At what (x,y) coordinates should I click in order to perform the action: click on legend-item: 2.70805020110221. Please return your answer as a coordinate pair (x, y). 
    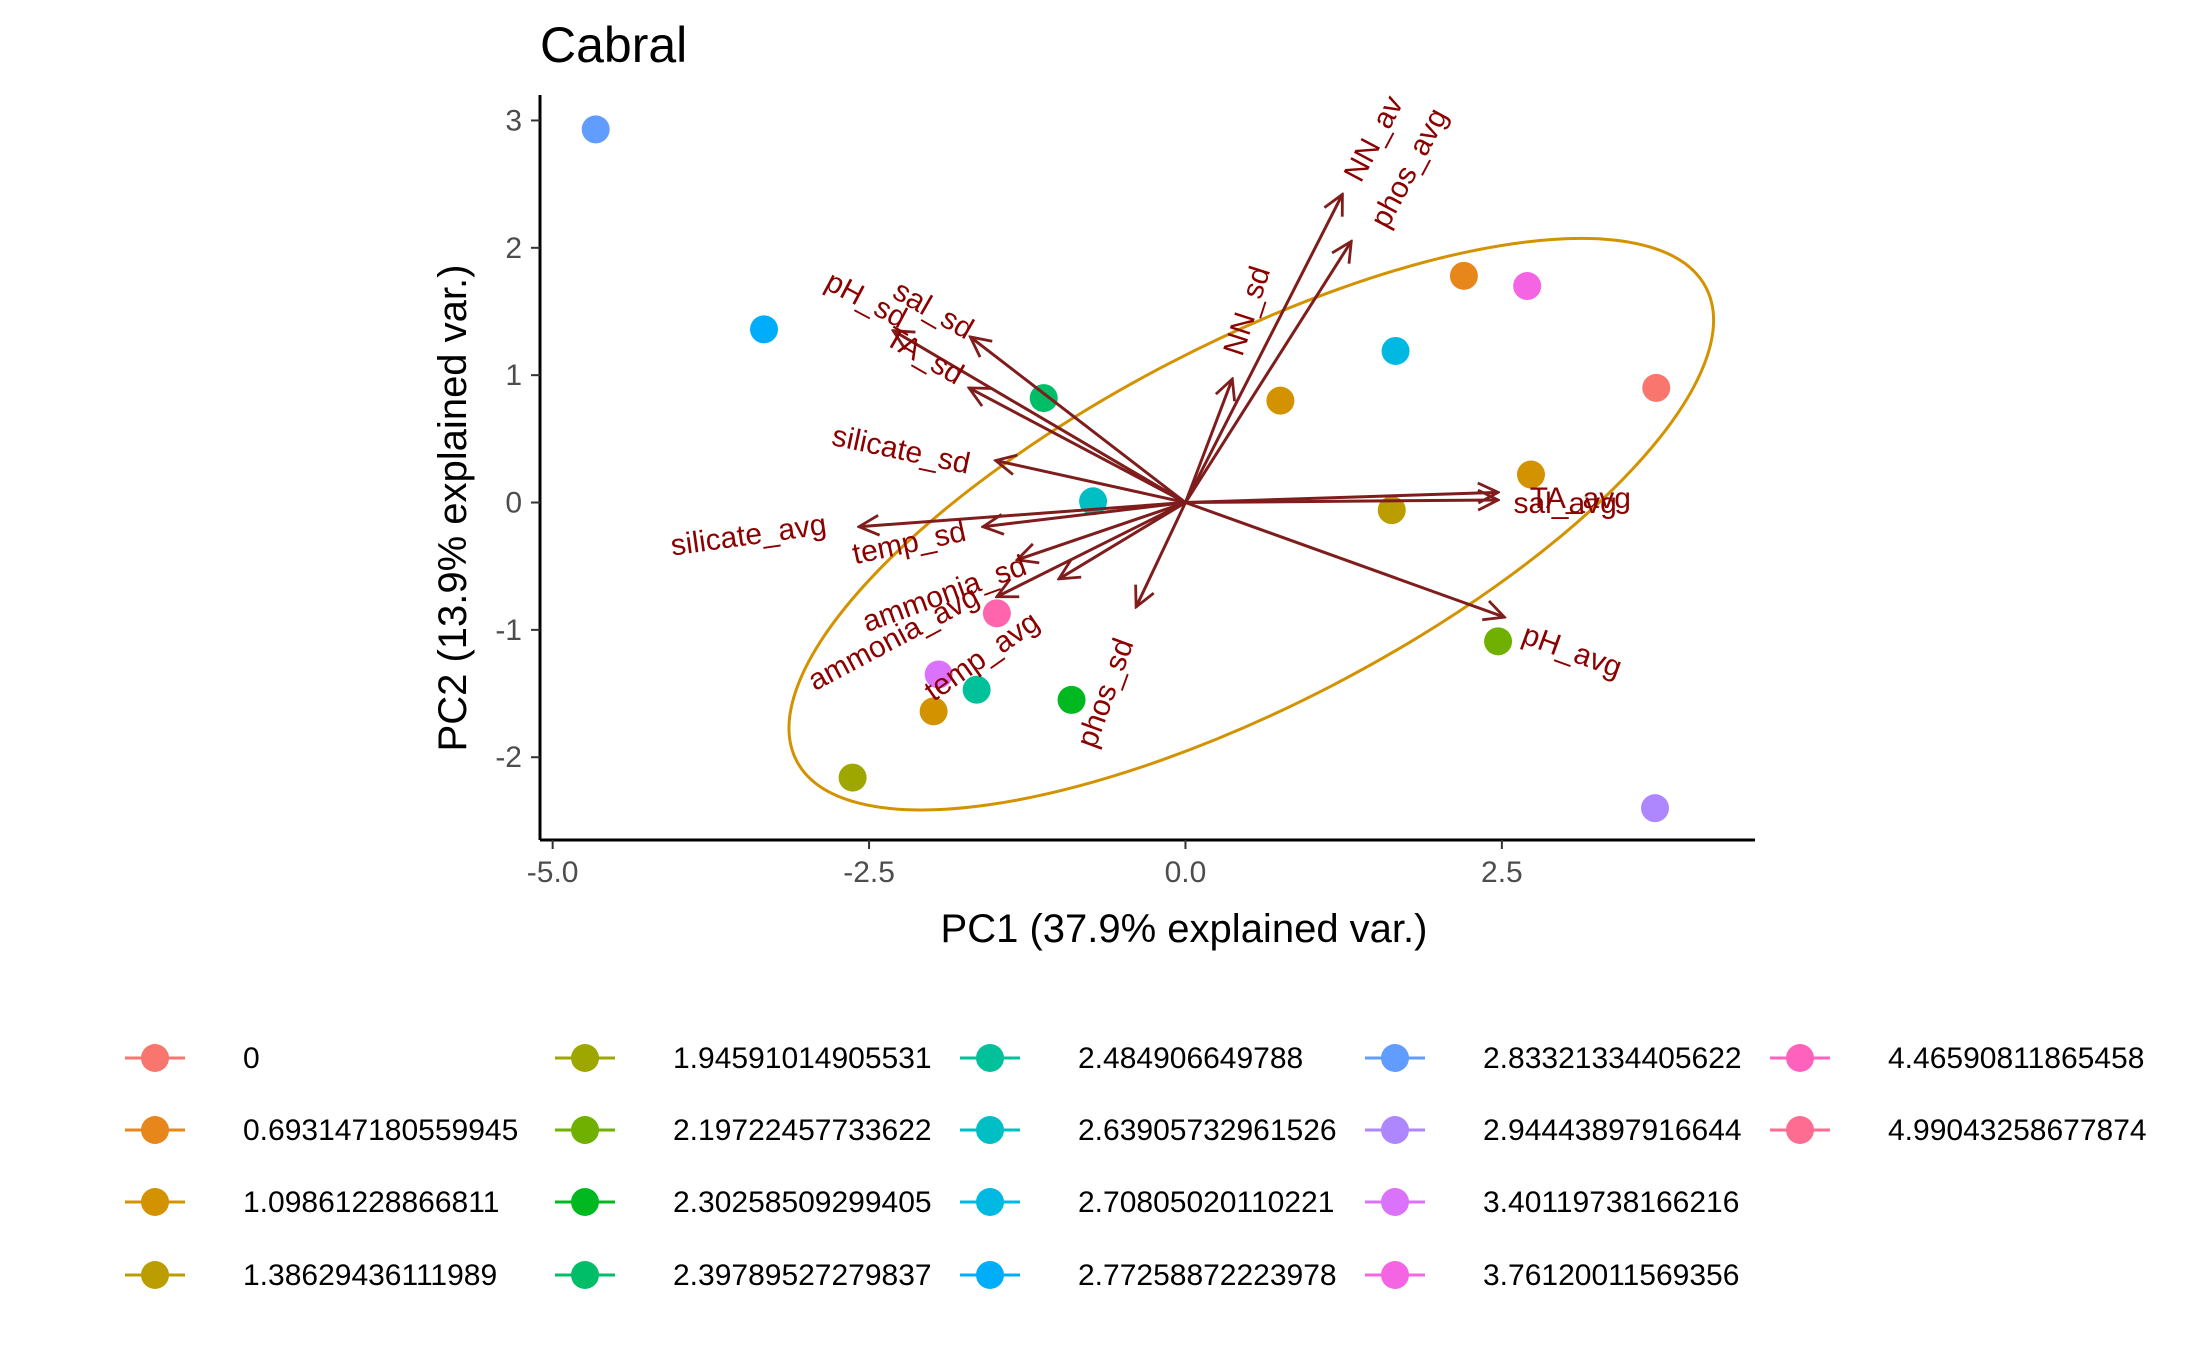
    Looking at the image, I should click on (1147, 1202).